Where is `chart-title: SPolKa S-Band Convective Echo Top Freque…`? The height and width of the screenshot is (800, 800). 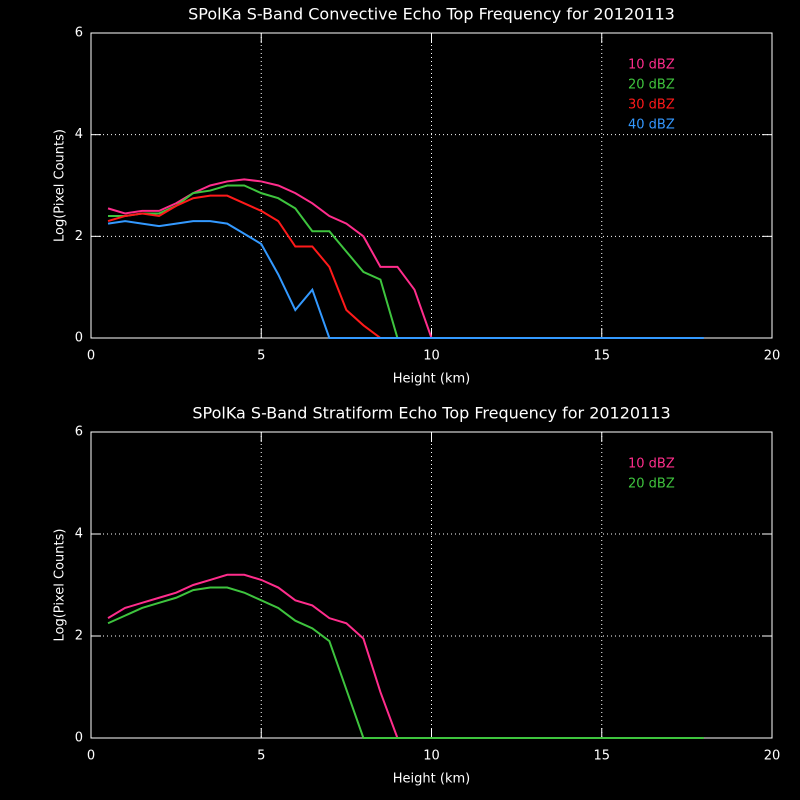
chart-title: SPolKa S-Band Convective Echo Top Freque… is located at coordinates (431, 14).